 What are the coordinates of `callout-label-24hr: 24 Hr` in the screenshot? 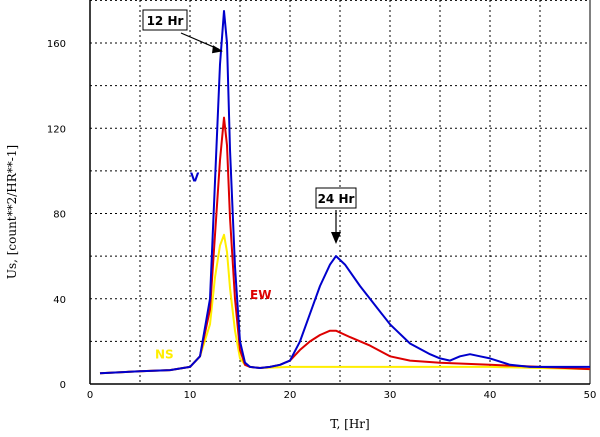 It's located at (336, 199).